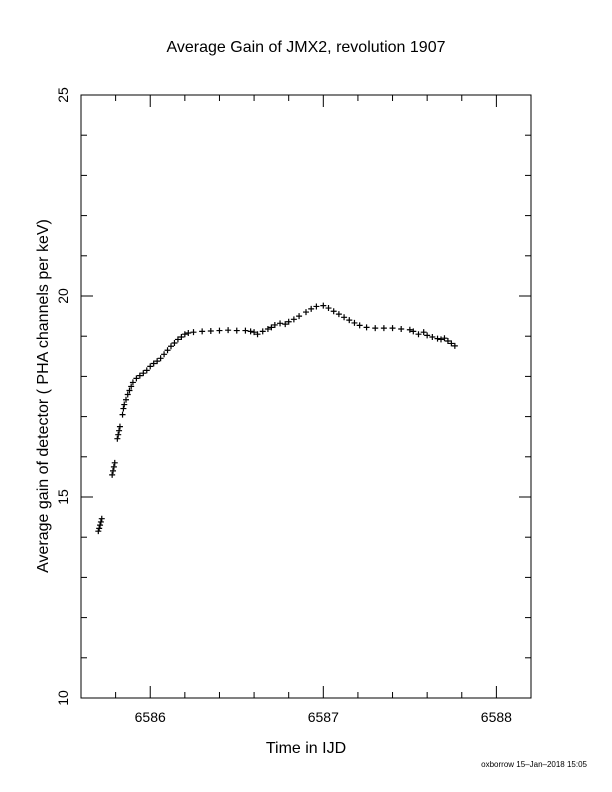 This screenshot has height=792, width=612. Describe the element at coordinates (534, 764) in the screenshot. I see `credit-text: oxborrow 15–Jan–2018 15:05` at that location.